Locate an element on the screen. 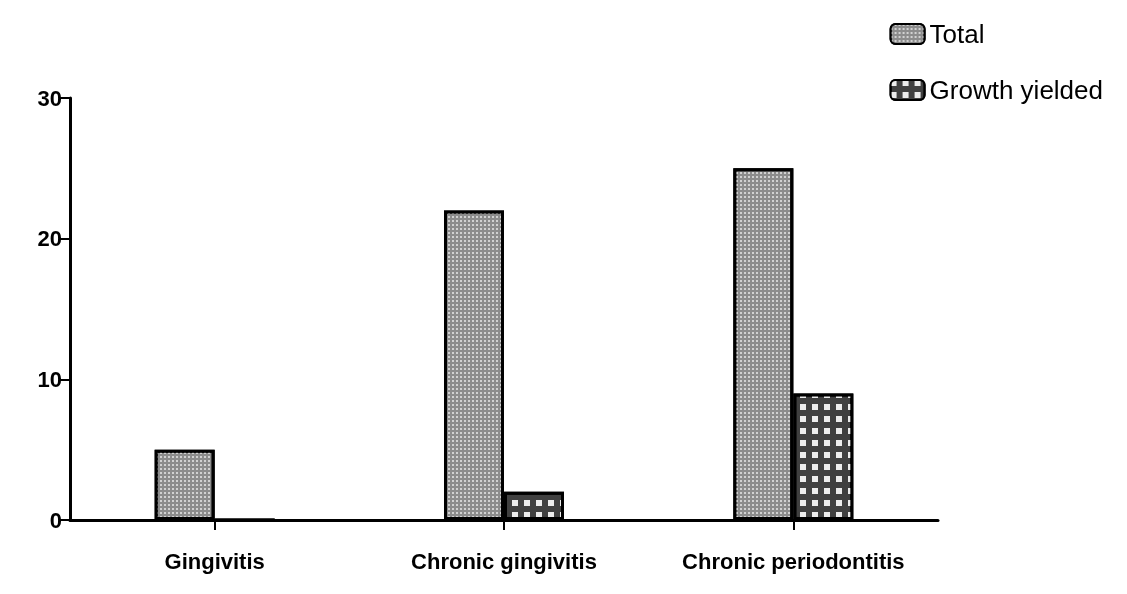 The image size is (1127, 594). legend-label: Growth yielded is located at coordinates (1016, 90).